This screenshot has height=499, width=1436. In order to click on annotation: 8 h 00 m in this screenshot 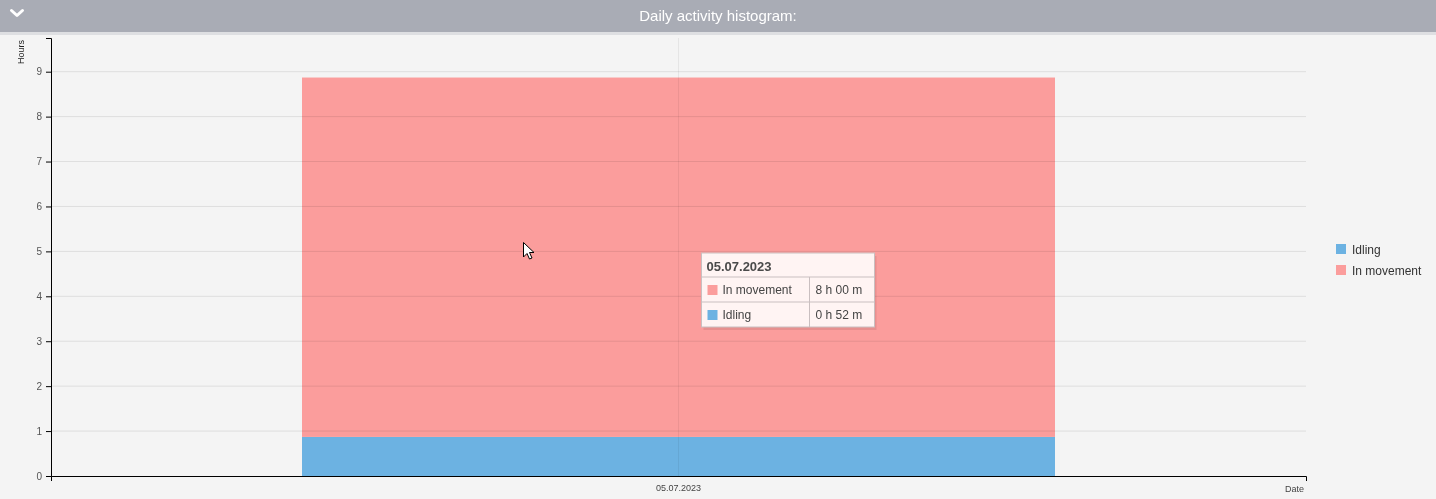, I will do `click(839, 290)`.